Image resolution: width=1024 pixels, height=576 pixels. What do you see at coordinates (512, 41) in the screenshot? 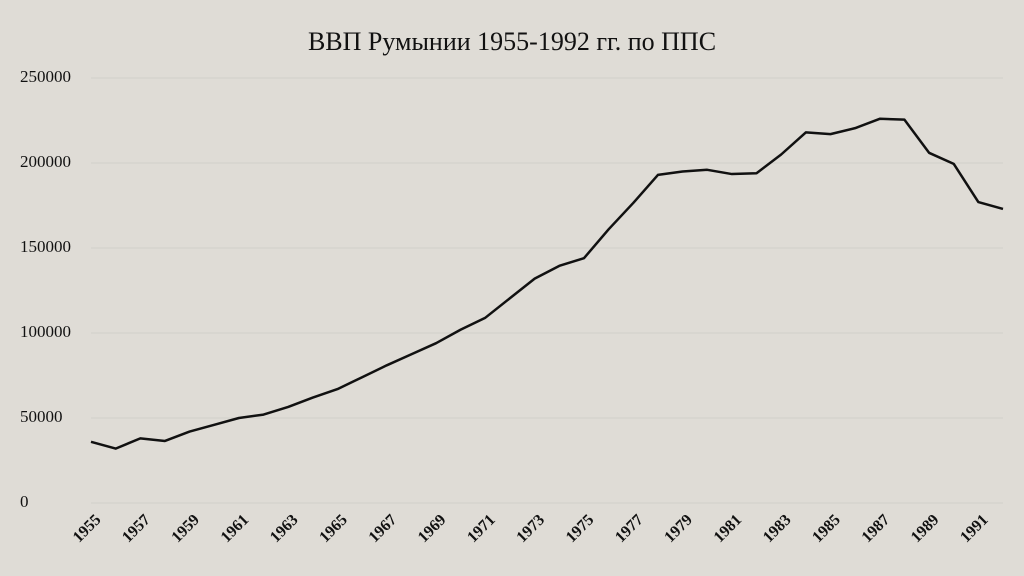
I see `chart-title: ВВП Румынии 1955-1992 гг. по ППС` at bounding box center [512, 41].